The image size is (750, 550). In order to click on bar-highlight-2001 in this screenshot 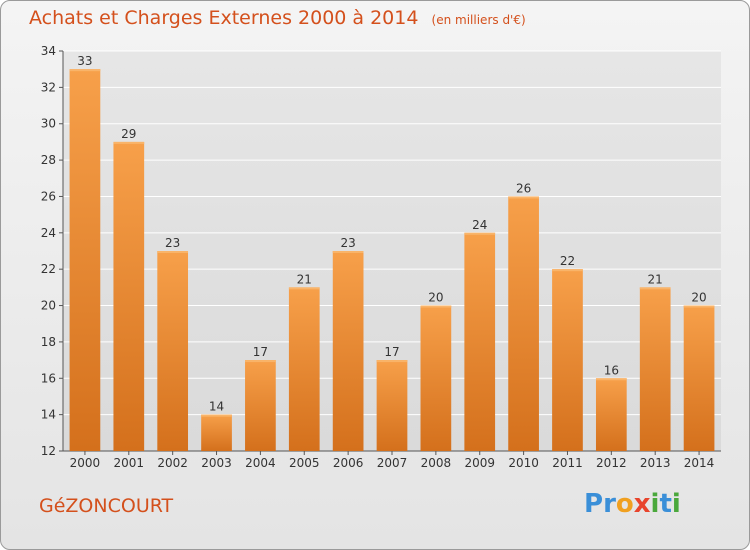, I will do `click(129, 142)`.